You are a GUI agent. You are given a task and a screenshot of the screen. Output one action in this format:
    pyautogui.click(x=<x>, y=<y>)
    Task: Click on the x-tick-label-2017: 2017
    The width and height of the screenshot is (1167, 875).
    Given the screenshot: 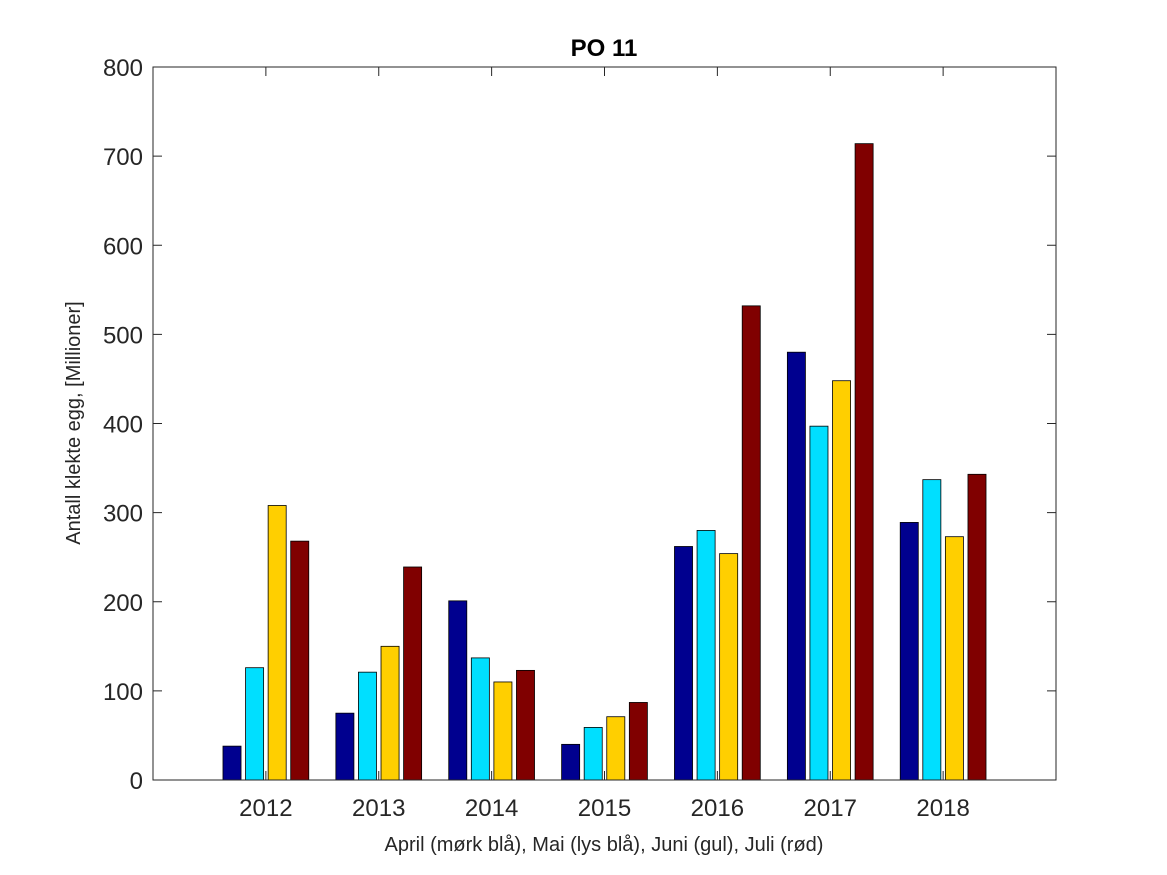 What is the action you would take?
    pyautogui.click(x=830, y=808)
    